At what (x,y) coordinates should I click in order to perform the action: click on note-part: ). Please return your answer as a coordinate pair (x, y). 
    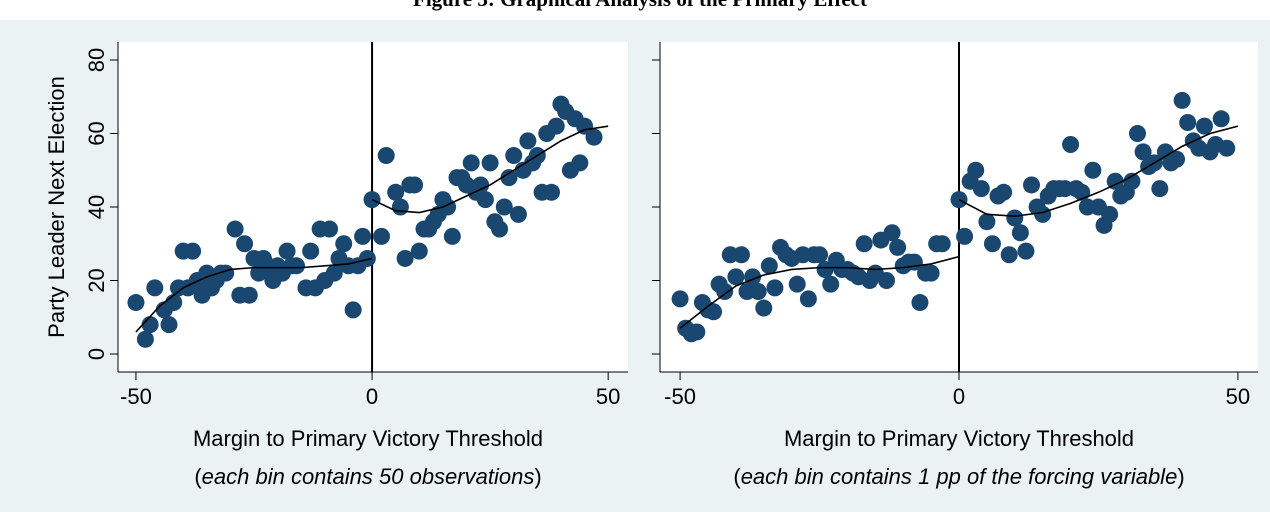
    Looking at the image, I should click on (537, 476).